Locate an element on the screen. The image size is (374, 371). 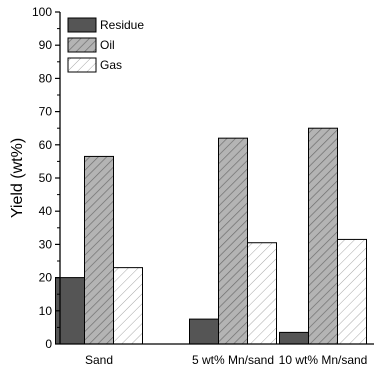
legend-swatch-oil is located at coordinates (82, 45).